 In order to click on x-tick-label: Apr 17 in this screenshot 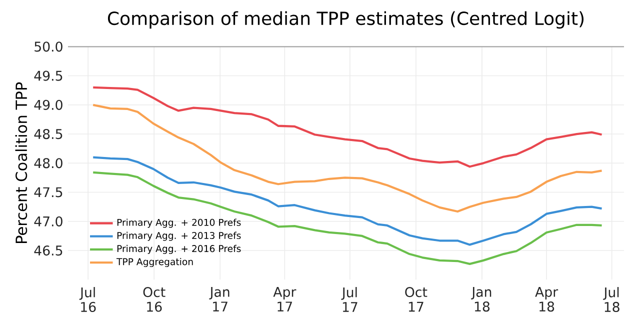, I will do `click(284, 299)`.